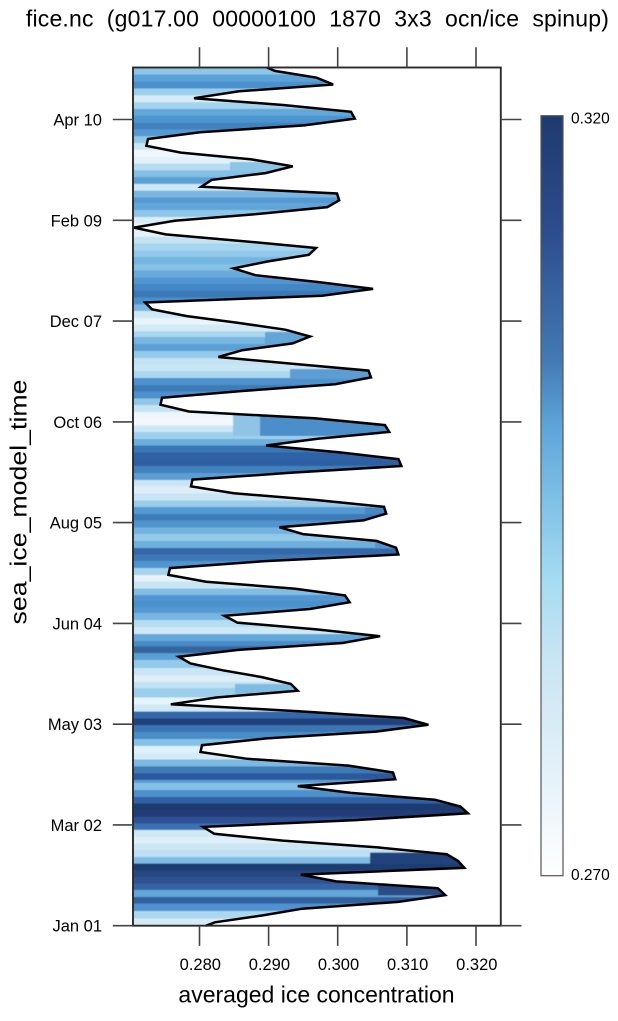 The image size is (618, 1021). Describe the element at coordinates (76, 221) in the screenshot. I see `svg-text: Feb 09` at that location.